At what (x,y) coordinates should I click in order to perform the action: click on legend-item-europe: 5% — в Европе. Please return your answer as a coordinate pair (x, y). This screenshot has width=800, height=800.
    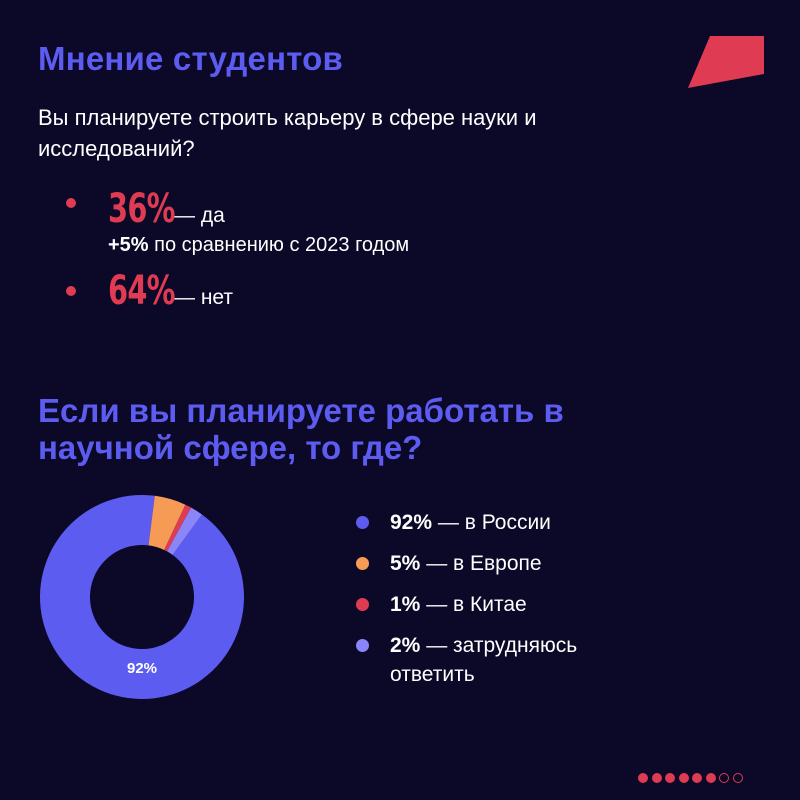
    Looking at the image, I should click on (508, 563).